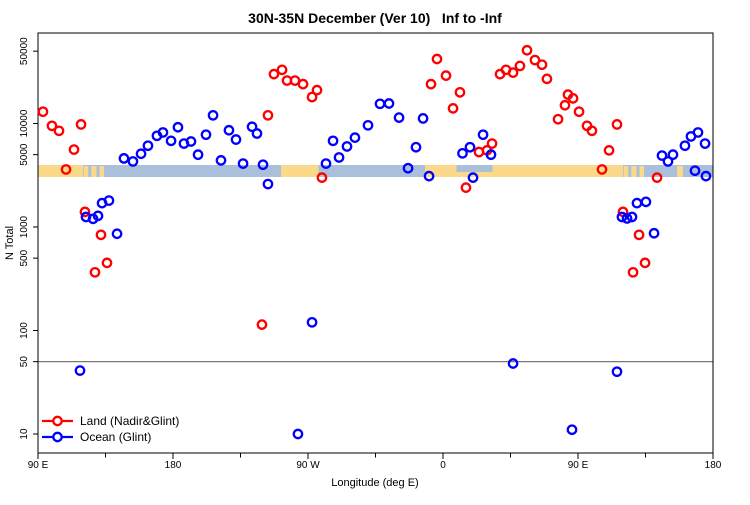 Image resolution: width=750 pixels, height=505 pixels. What do you see at coordinates (129, 421) in the screenshot?
I see `legend-label: Land (Nadir&Glint)` at bounding box center [129, 421].